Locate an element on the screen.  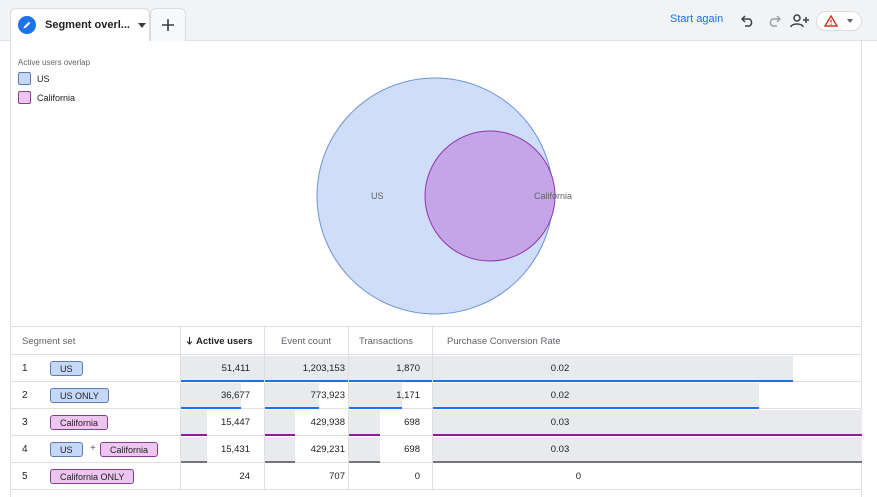
venn-label-us: US is located at coordinates (377, 196).